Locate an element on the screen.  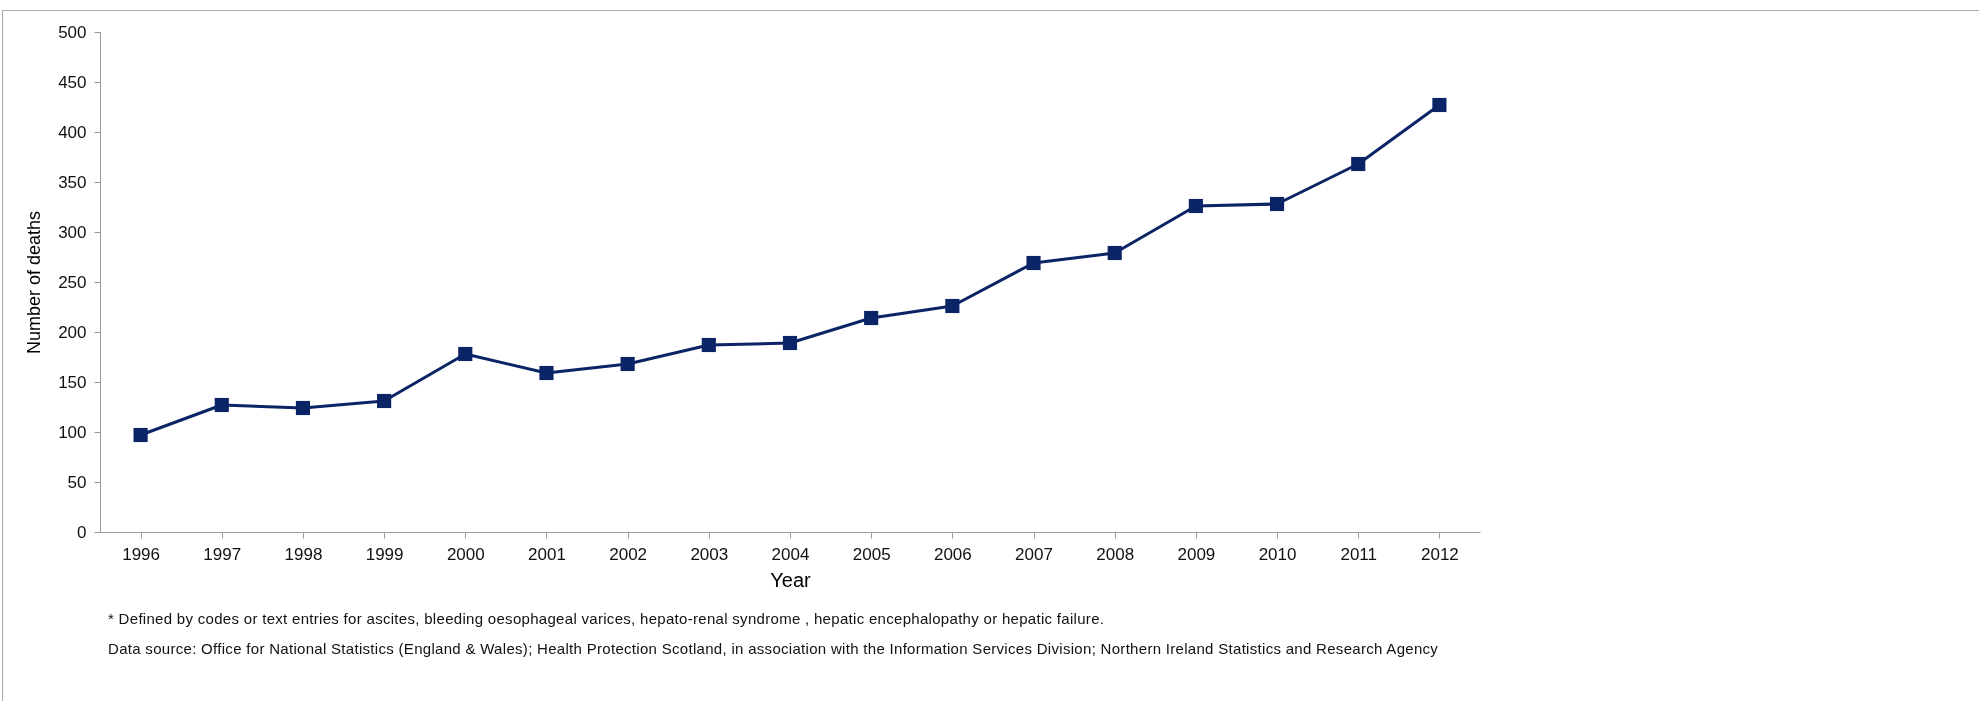
y-tick-label: 0 is located at coordinates (82, 532).